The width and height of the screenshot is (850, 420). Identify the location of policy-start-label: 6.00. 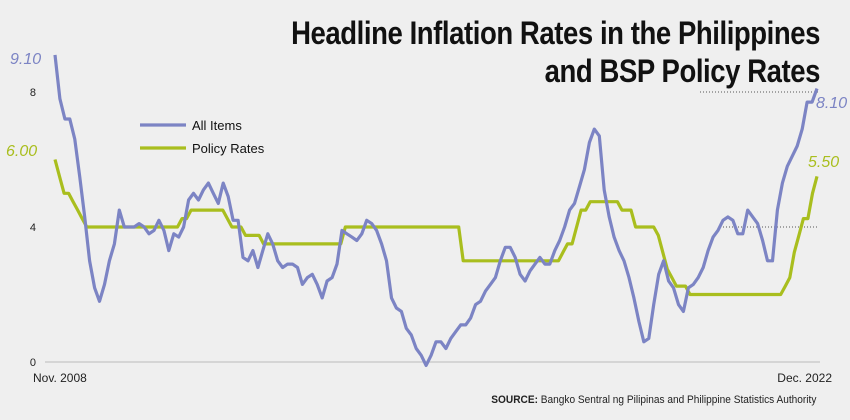
(21, 151).